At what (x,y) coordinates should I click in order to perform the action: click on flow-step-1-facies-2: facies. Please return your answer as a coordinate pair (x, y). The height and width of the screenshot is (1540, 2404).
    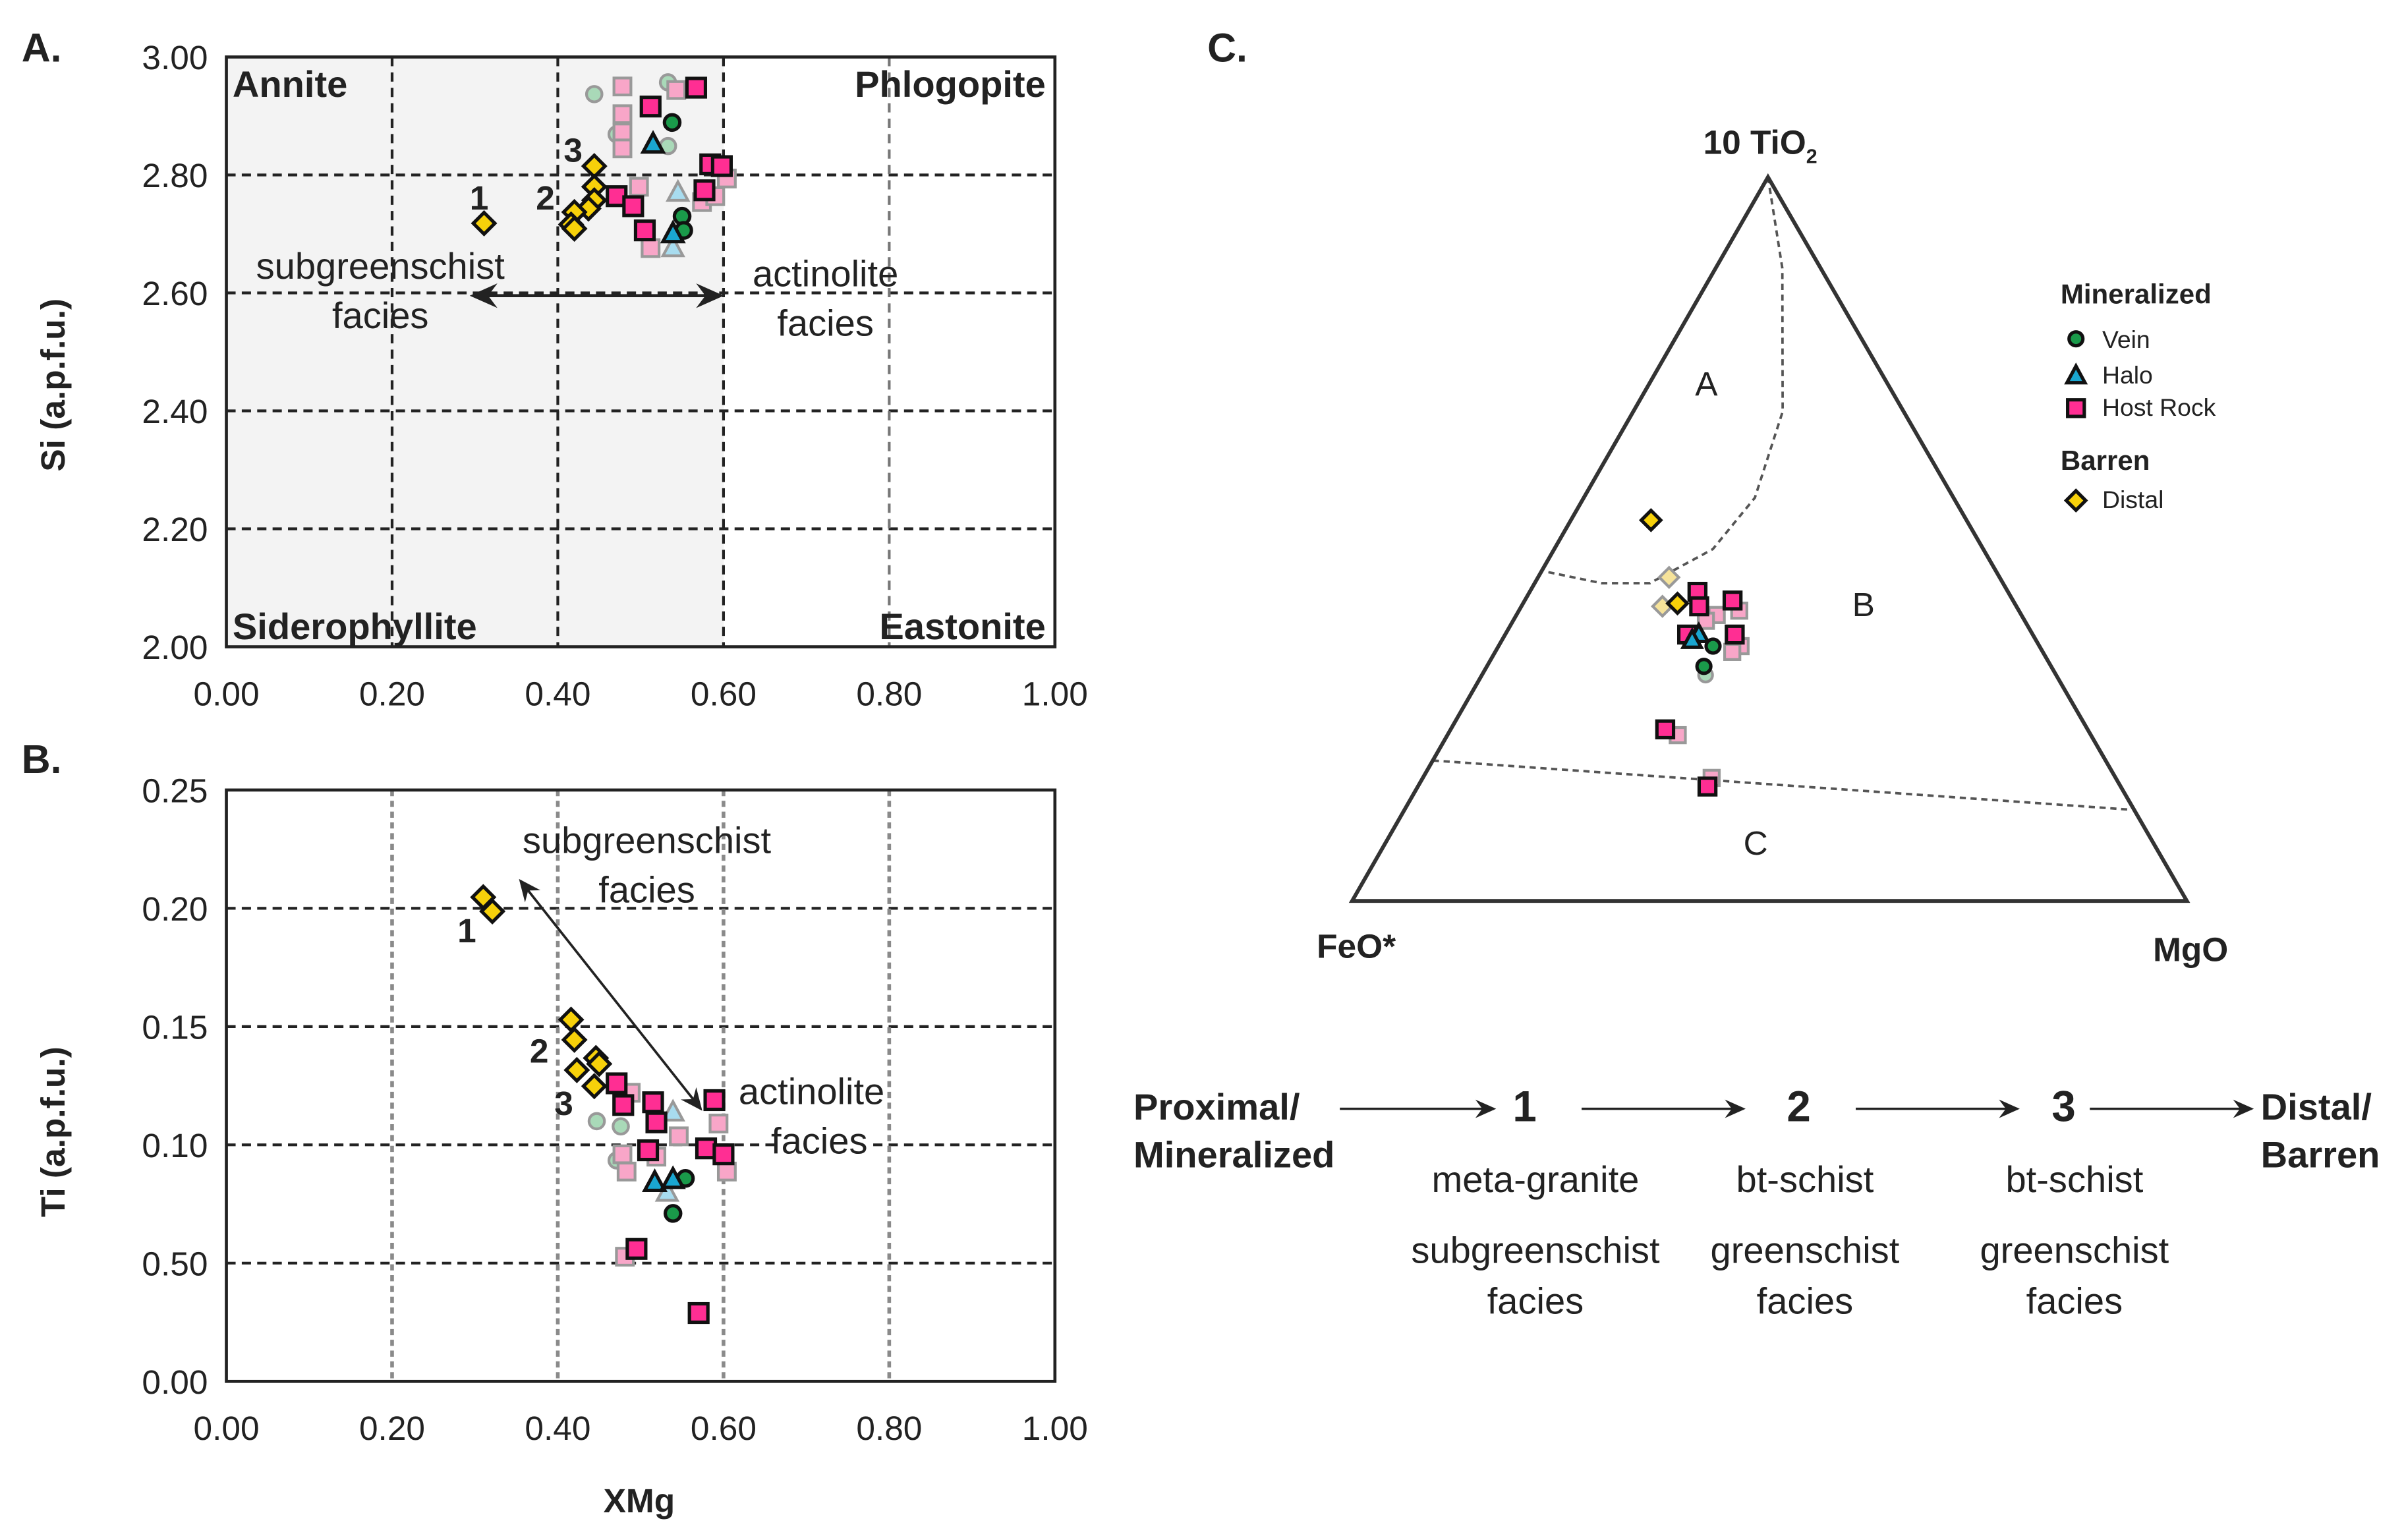
    Looking at the image, I should click on (1535, 1300).